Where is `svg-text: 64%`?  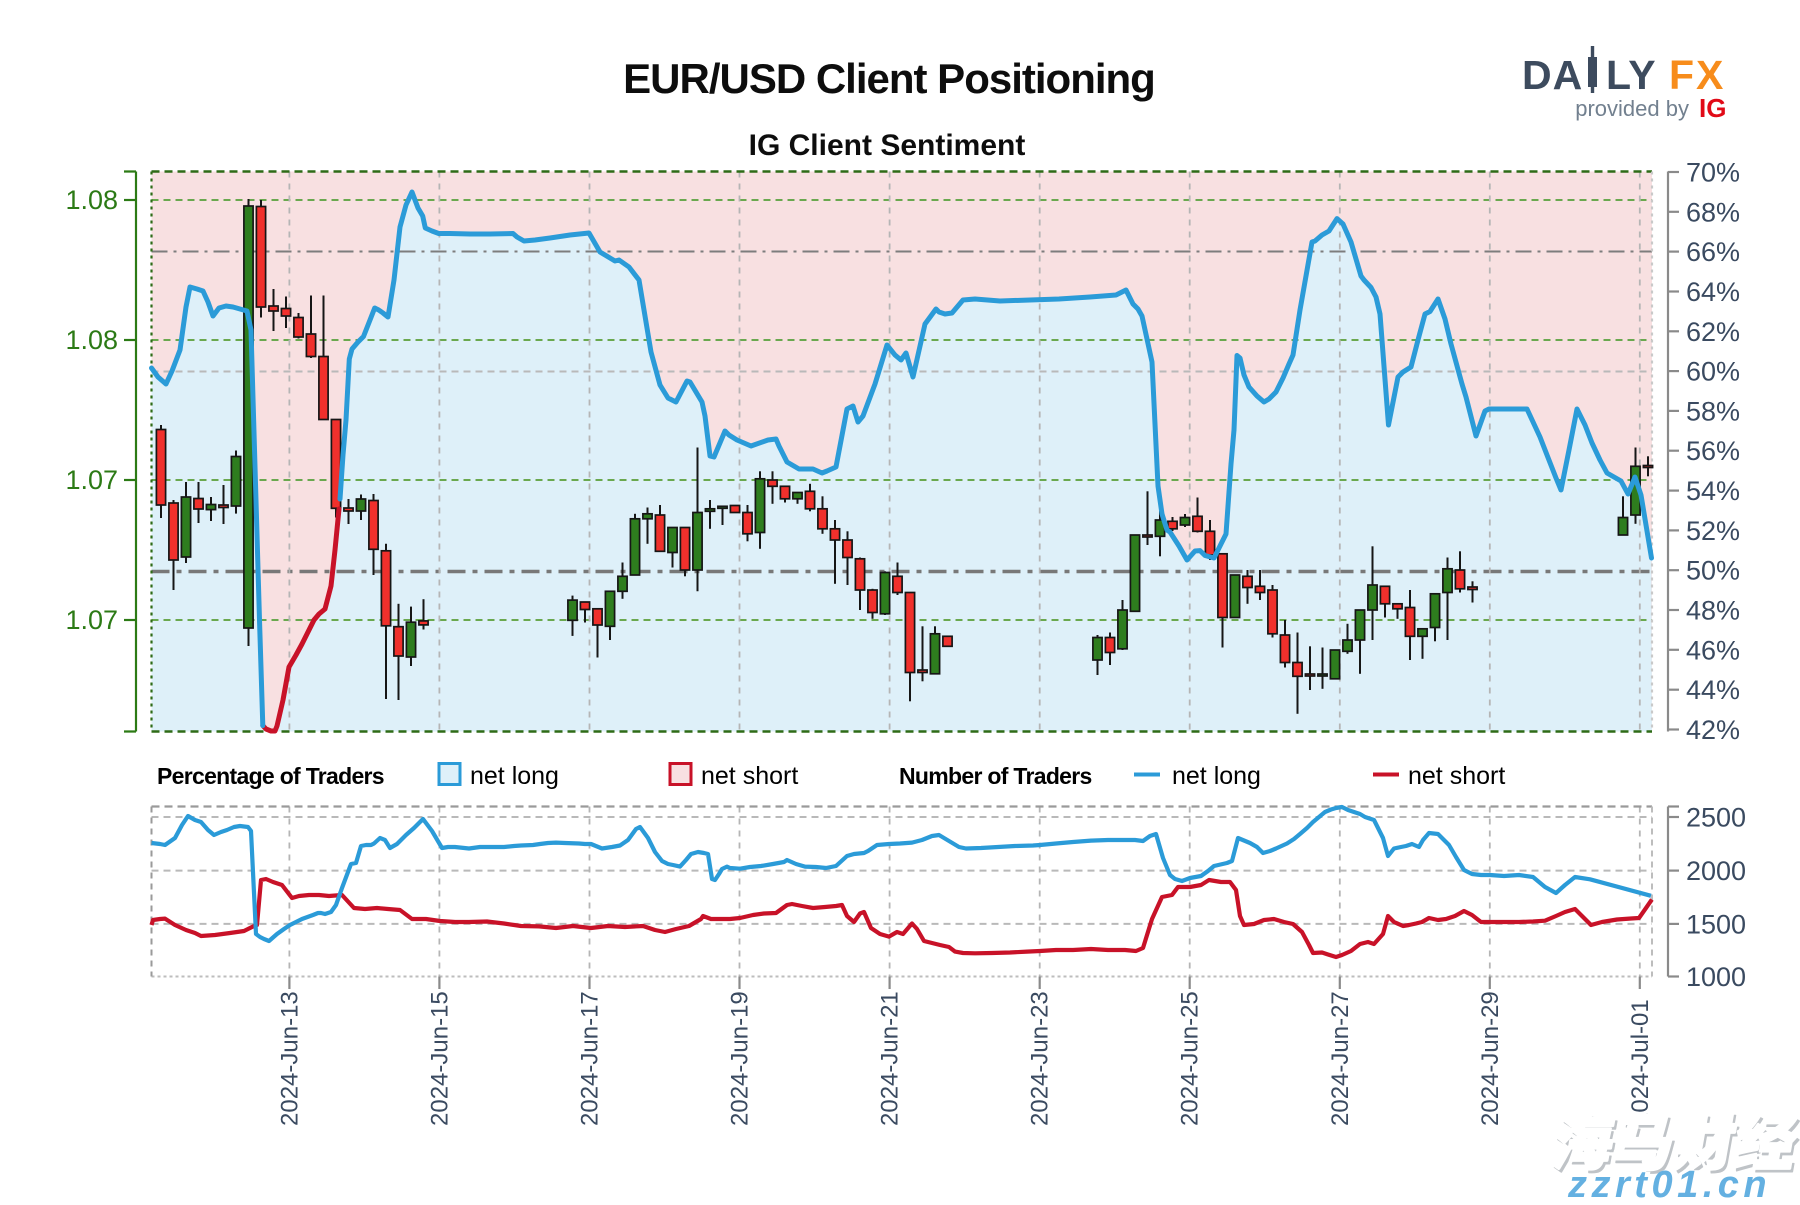
svg-text: 64% is located at coordinates (1713, 292).